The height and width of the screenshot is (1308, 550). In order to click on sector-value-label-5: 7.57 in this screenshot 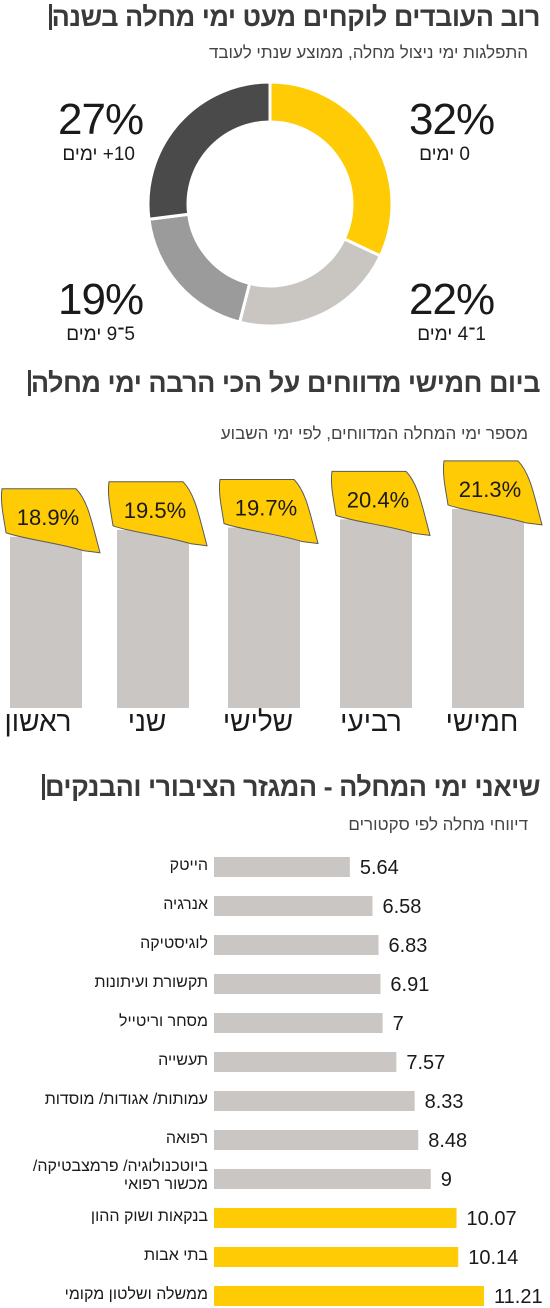, I will do `click(425, 1063)`.